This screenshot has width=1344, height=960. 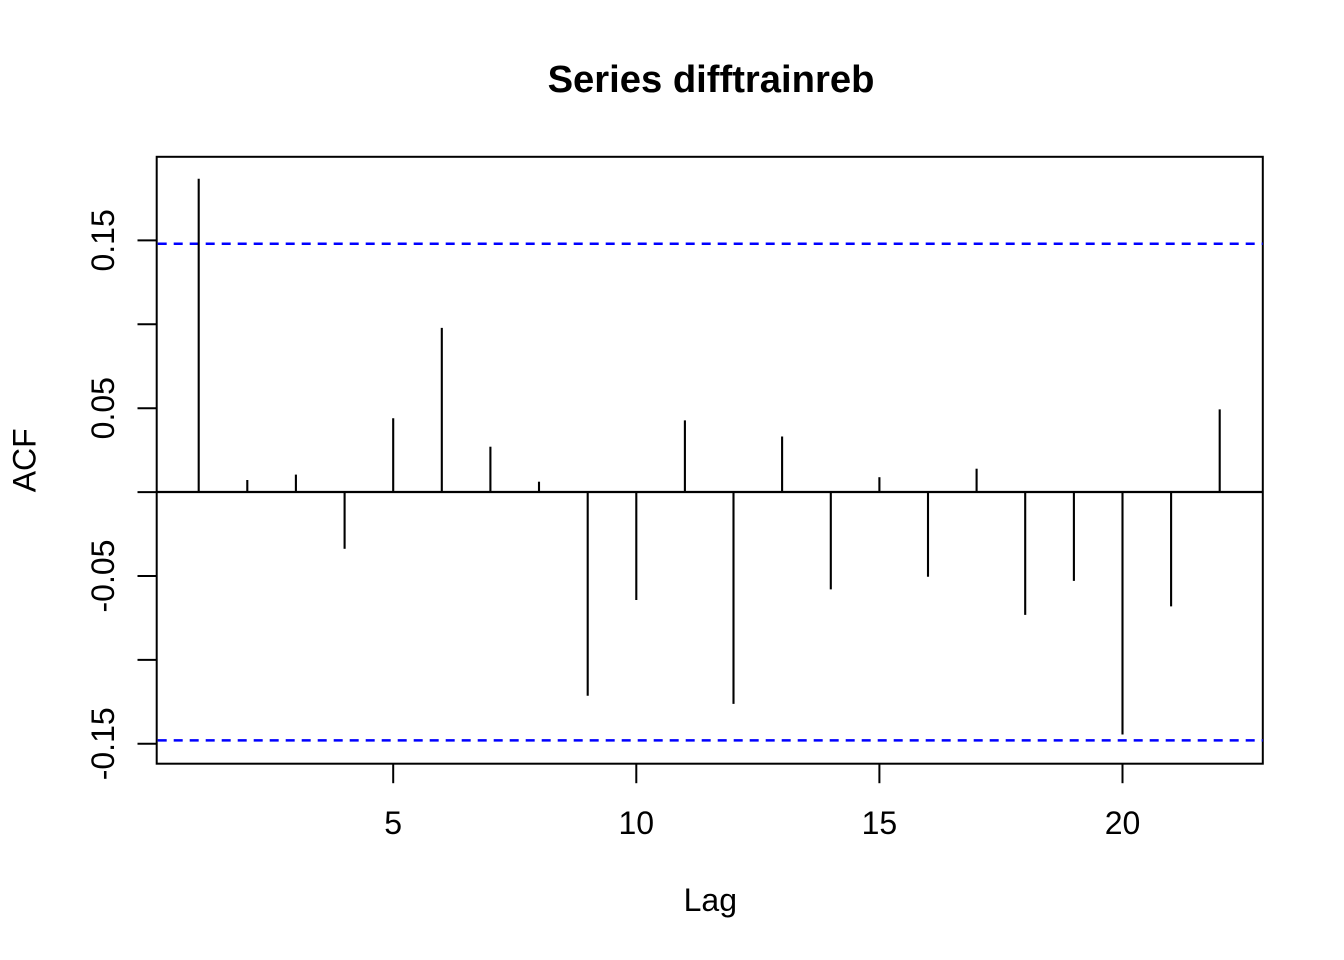 What do you see at coordinates (393, 823) in the screenshot?
I see `svg-text: 5` at bounding box center [393, 823].